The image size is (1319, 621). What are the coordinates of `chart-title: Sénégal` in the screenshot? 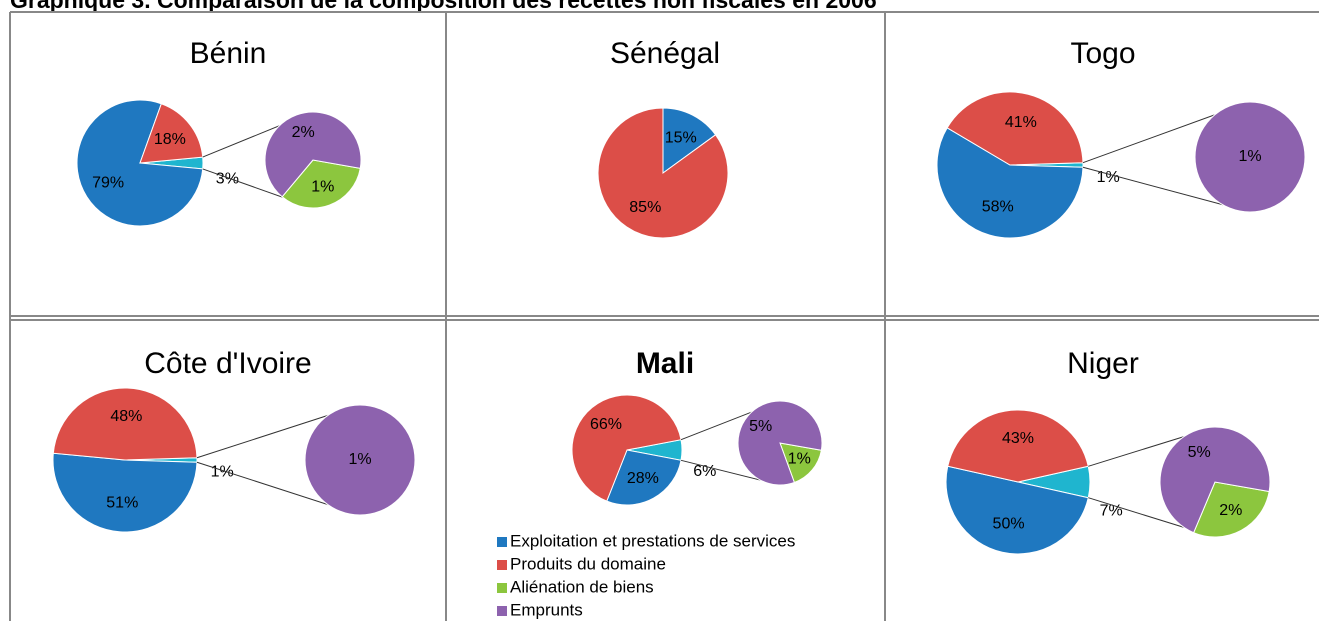 It's located at (665, 53).